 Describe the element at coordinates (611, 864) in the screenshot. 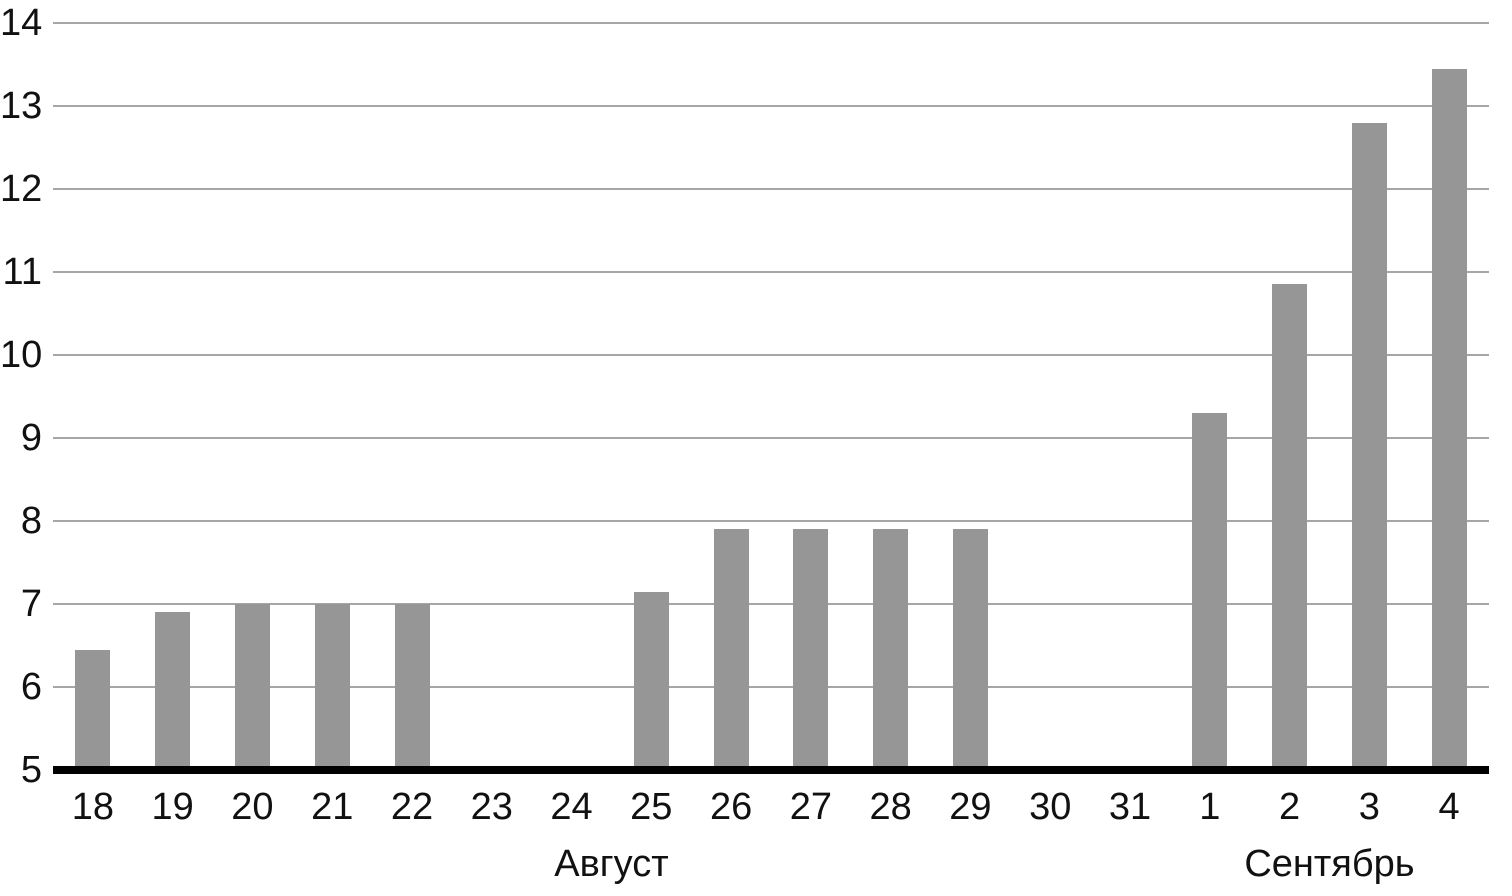

I see `month-label-0: Август` at that location.